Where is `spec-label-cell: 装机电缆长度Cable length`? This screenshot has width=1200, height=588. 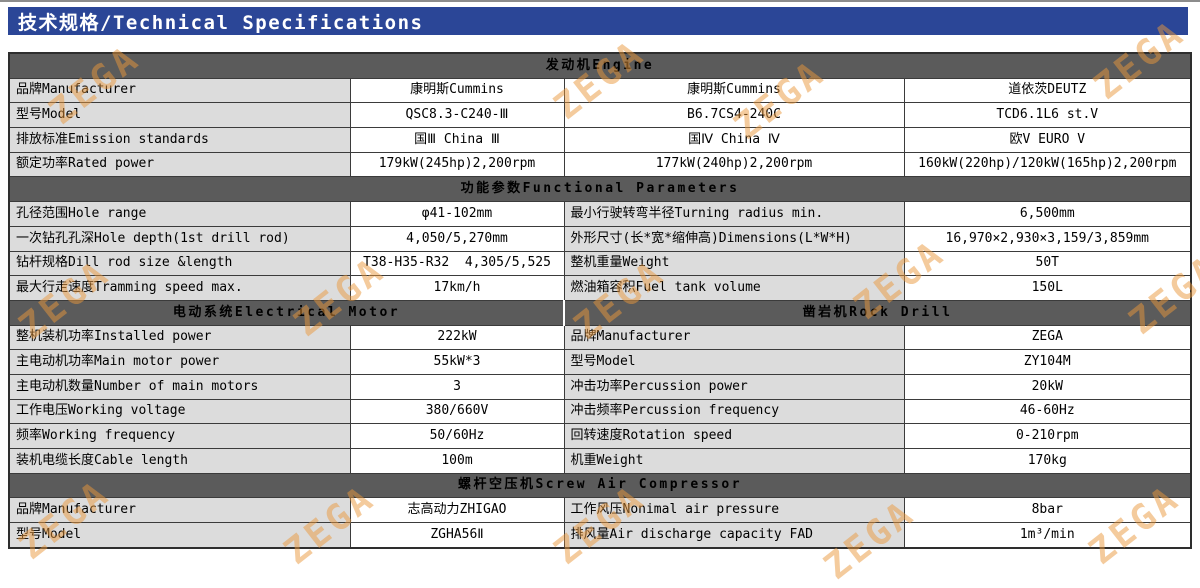
spec-label-cell: 装机电缆长度Cable length is located at coordinates (179, 461).